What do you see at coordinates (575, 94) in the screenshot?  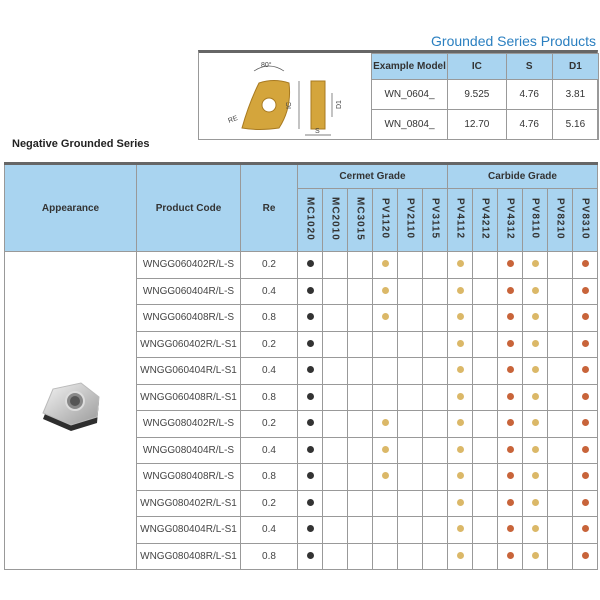 I see `d1-cell: 3.81` at bounding box center [575, 94].